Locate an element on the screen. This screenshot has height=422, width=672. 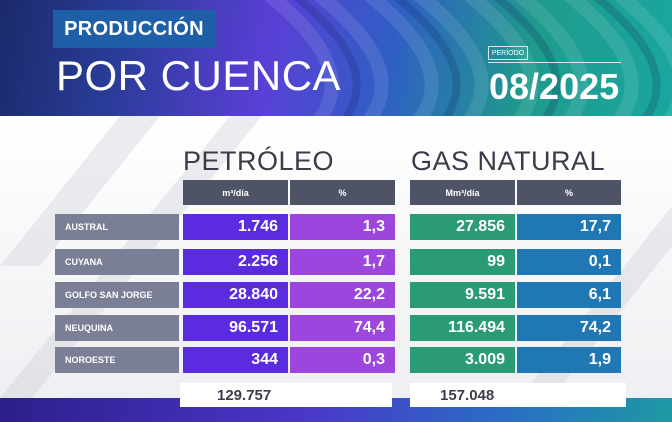
gas-pct-neuquina: 74,2 is located at coordinates (569, 328).